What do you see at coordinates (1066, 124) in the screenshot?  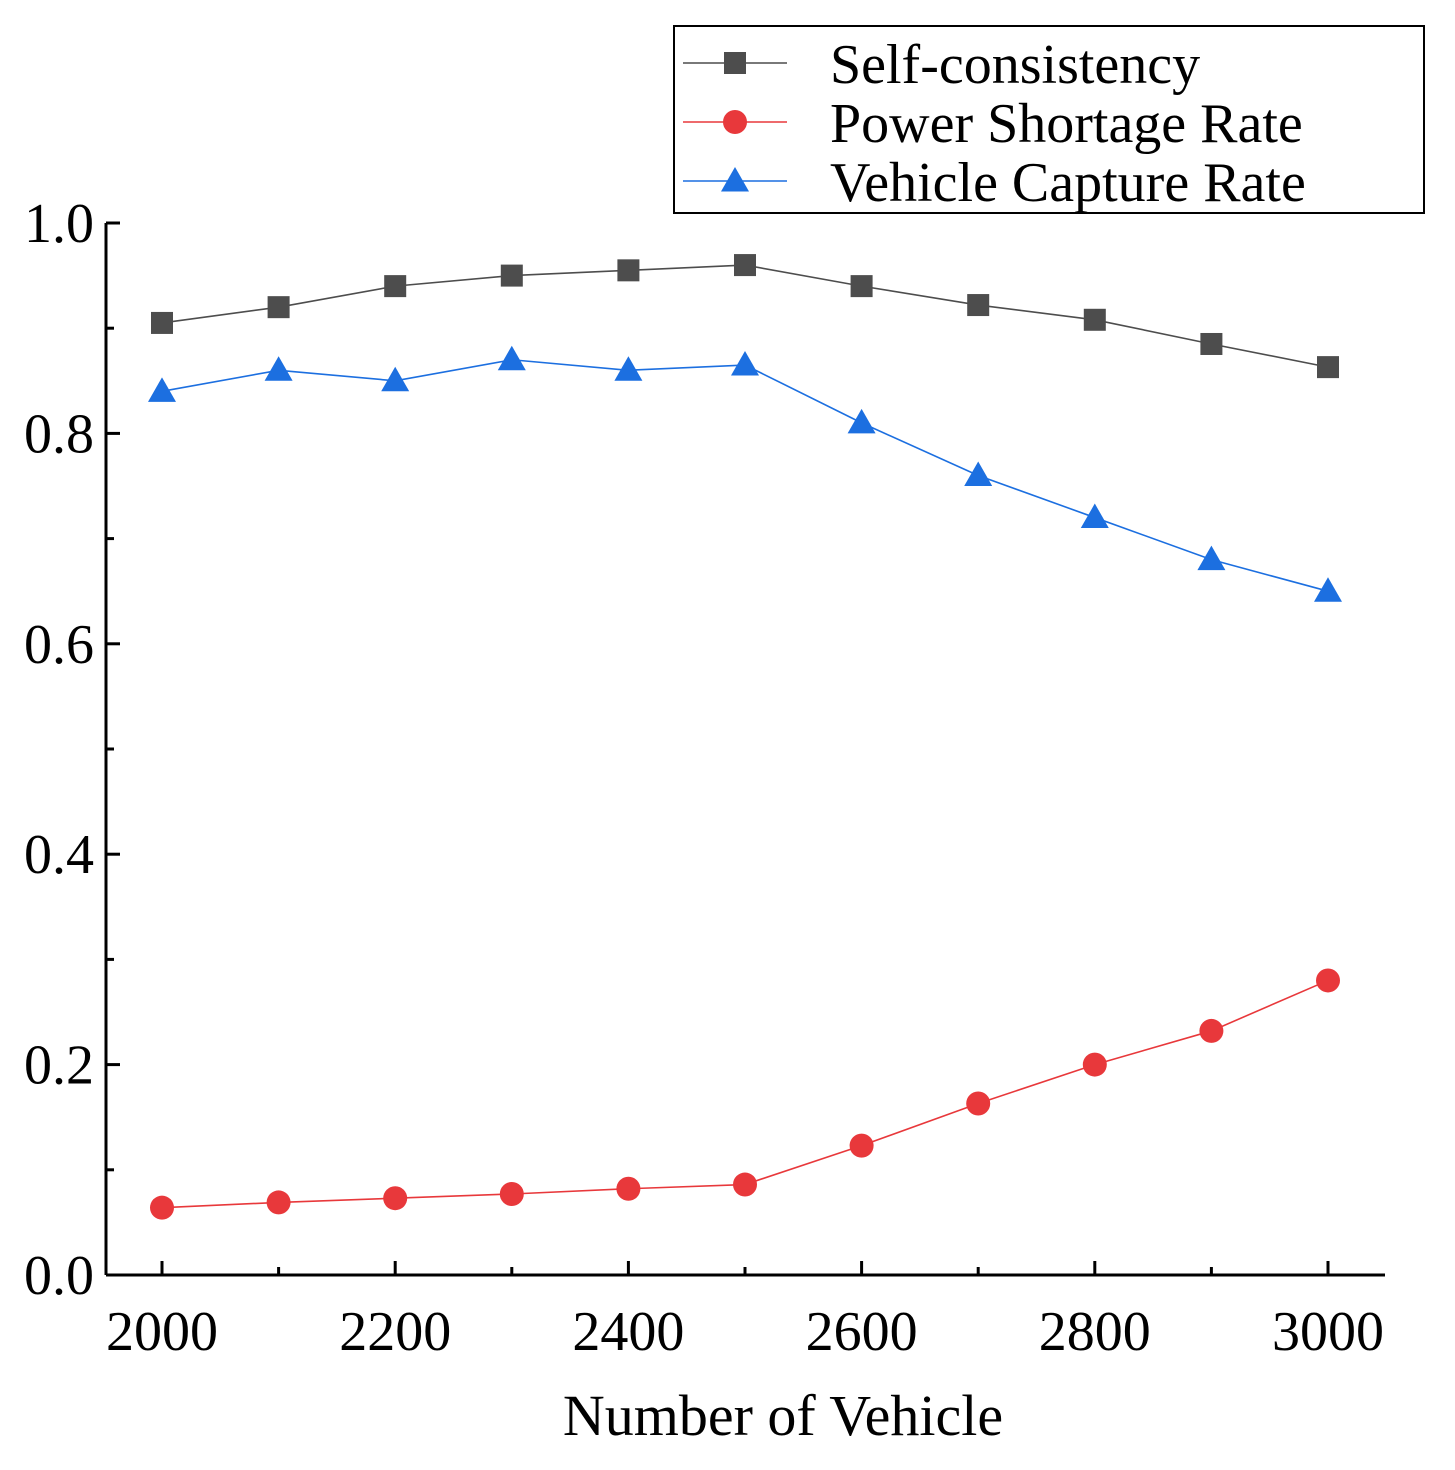 I see `legend-label: Power Shortage Rate` at bounding box center [1066, 124].